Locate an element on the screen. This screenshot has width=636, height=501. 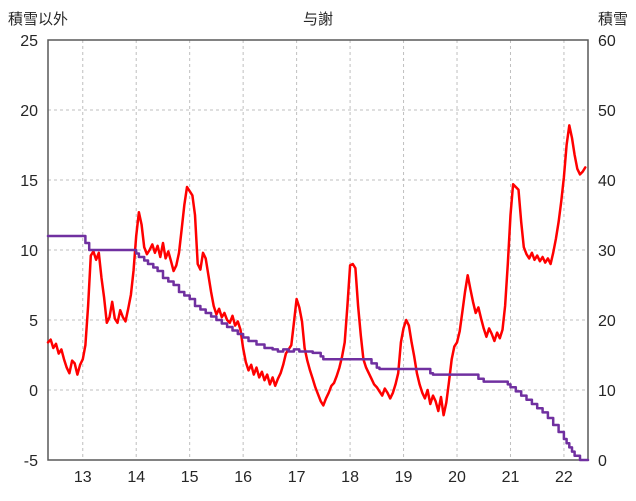
chart-title: 与謝 is located at coordinates (317, 19).